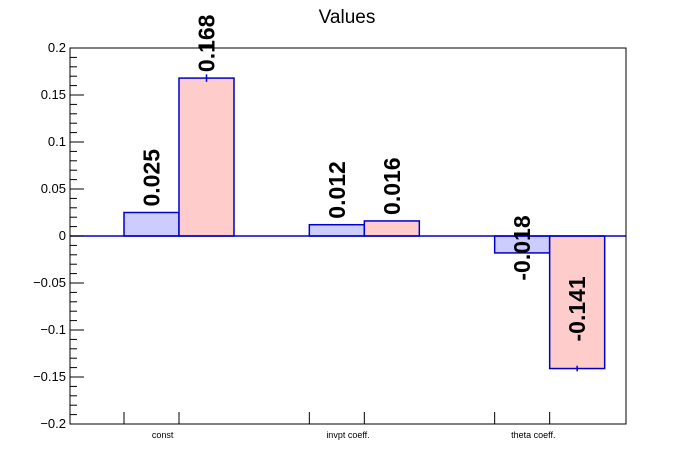 Image resolution: width=696 pixels, height=472 pixels. Describe the element at coordinates (53, 329) in the screenshot. I see `y-tick-label: −0.1` at that location.